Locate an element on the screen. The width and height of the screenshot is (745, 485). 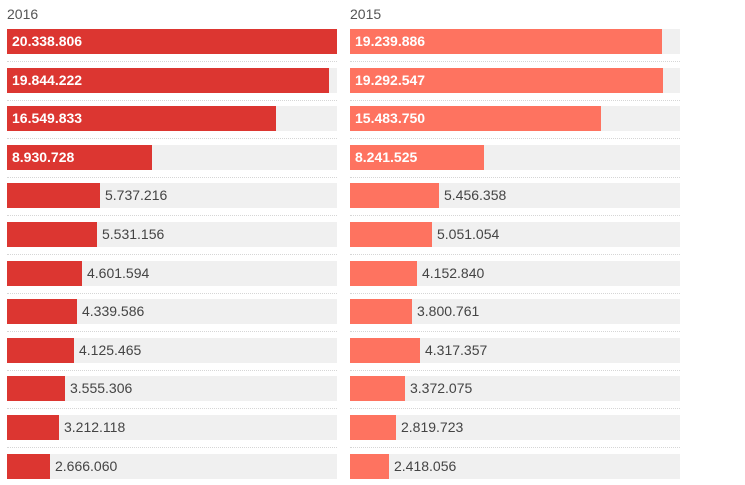
bar-value-label: 5.456.358 is located at coordinates (475, 195).